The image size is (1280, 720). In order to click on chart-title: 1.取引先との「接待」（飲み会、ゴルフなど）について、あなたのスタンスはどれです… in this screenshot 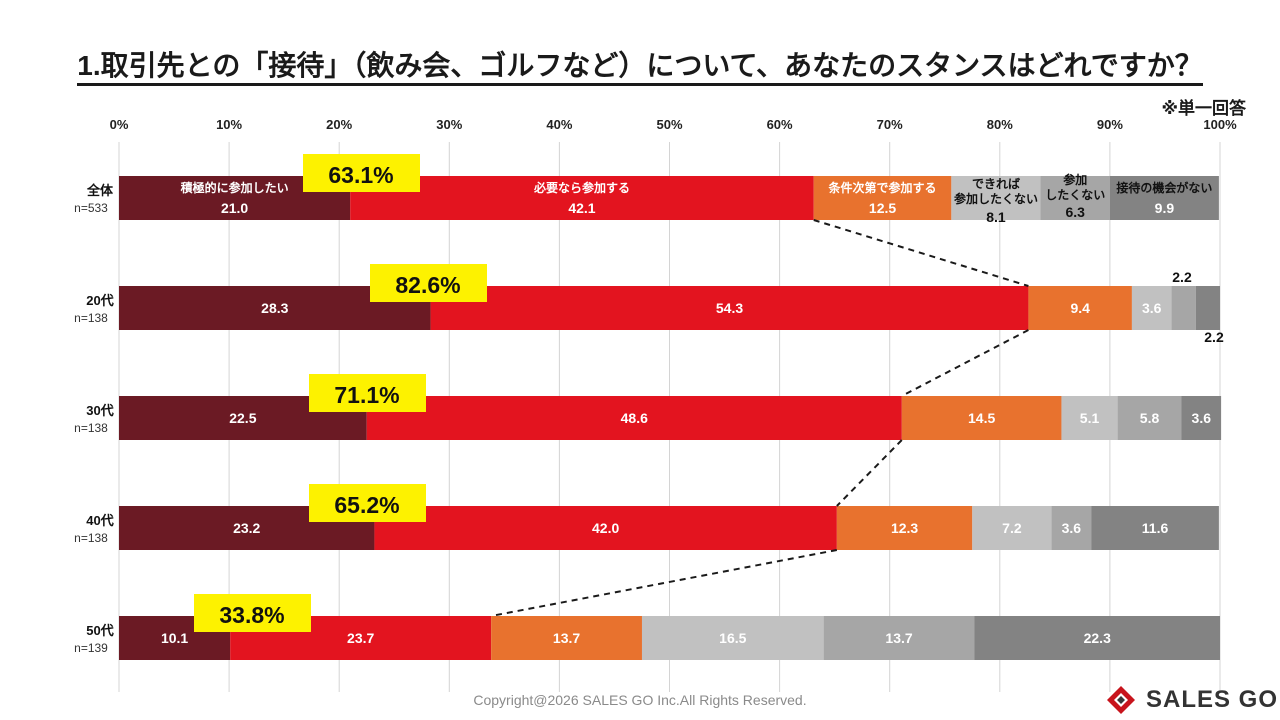, I will do `click(640, 65)`.